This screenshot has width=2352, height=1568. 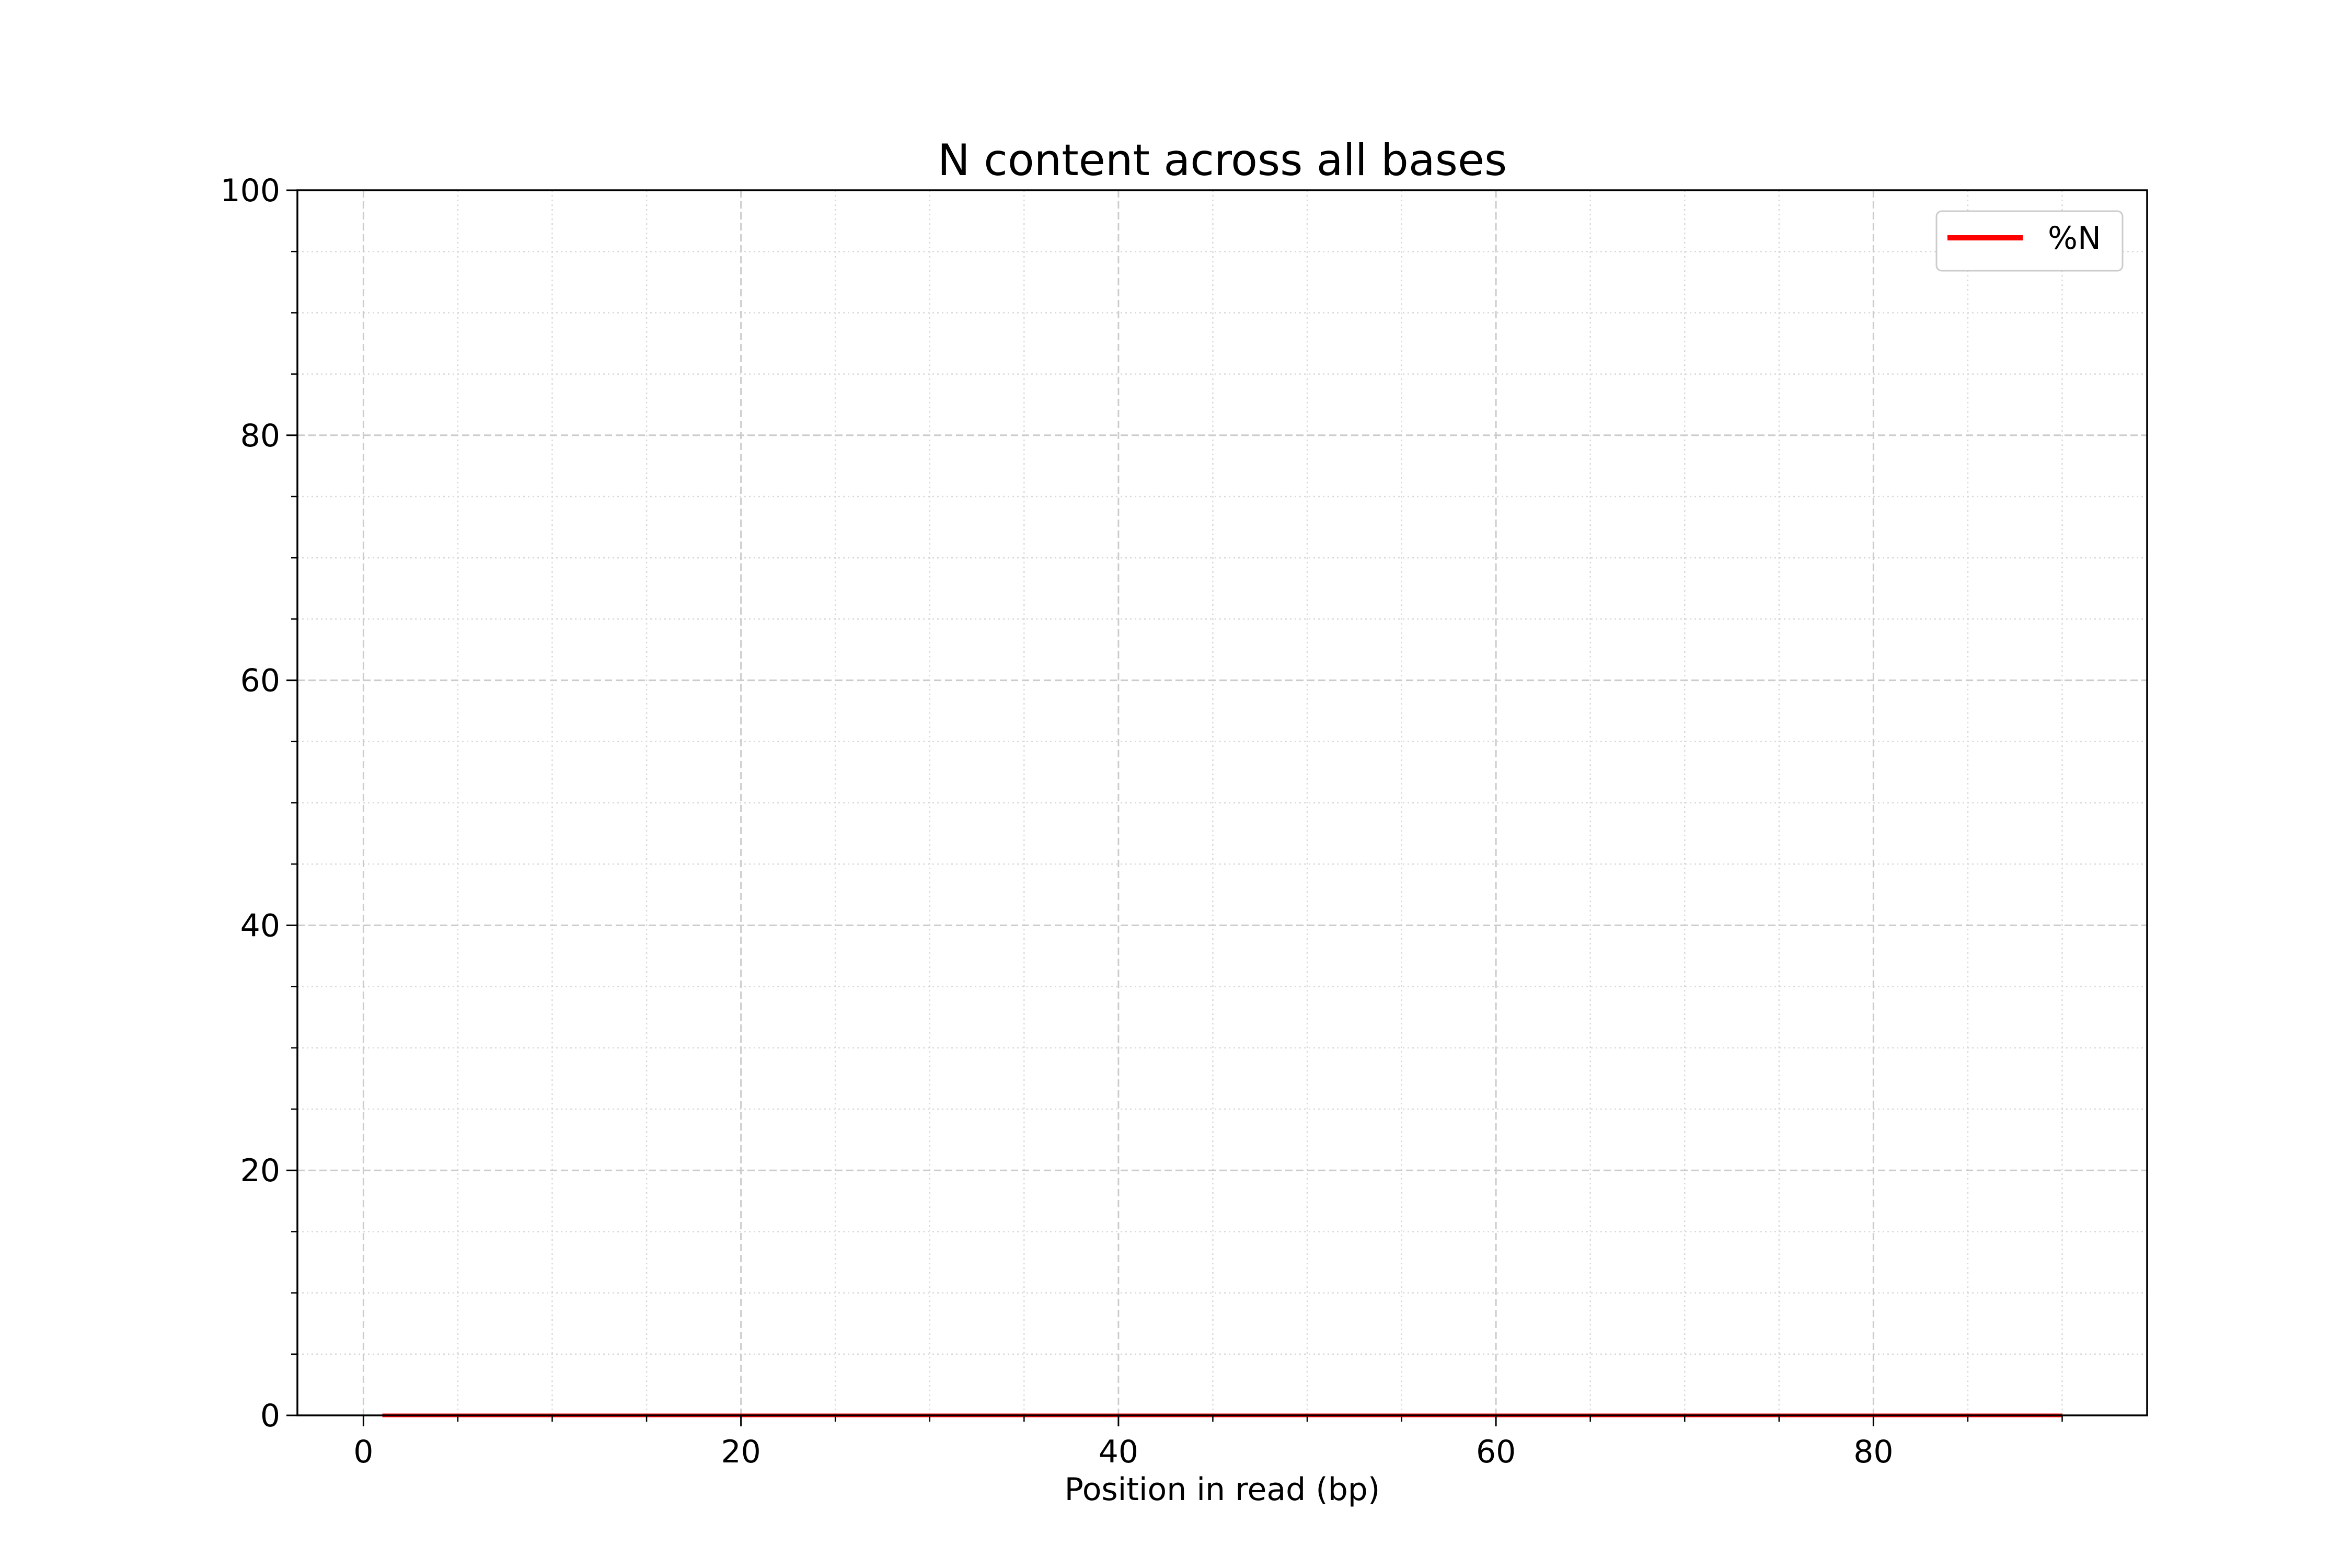 What do you see at coordinates (270, 1416) in the screenshot?
I see `y-tick-label: 0` at bounding box center [270, 1416].